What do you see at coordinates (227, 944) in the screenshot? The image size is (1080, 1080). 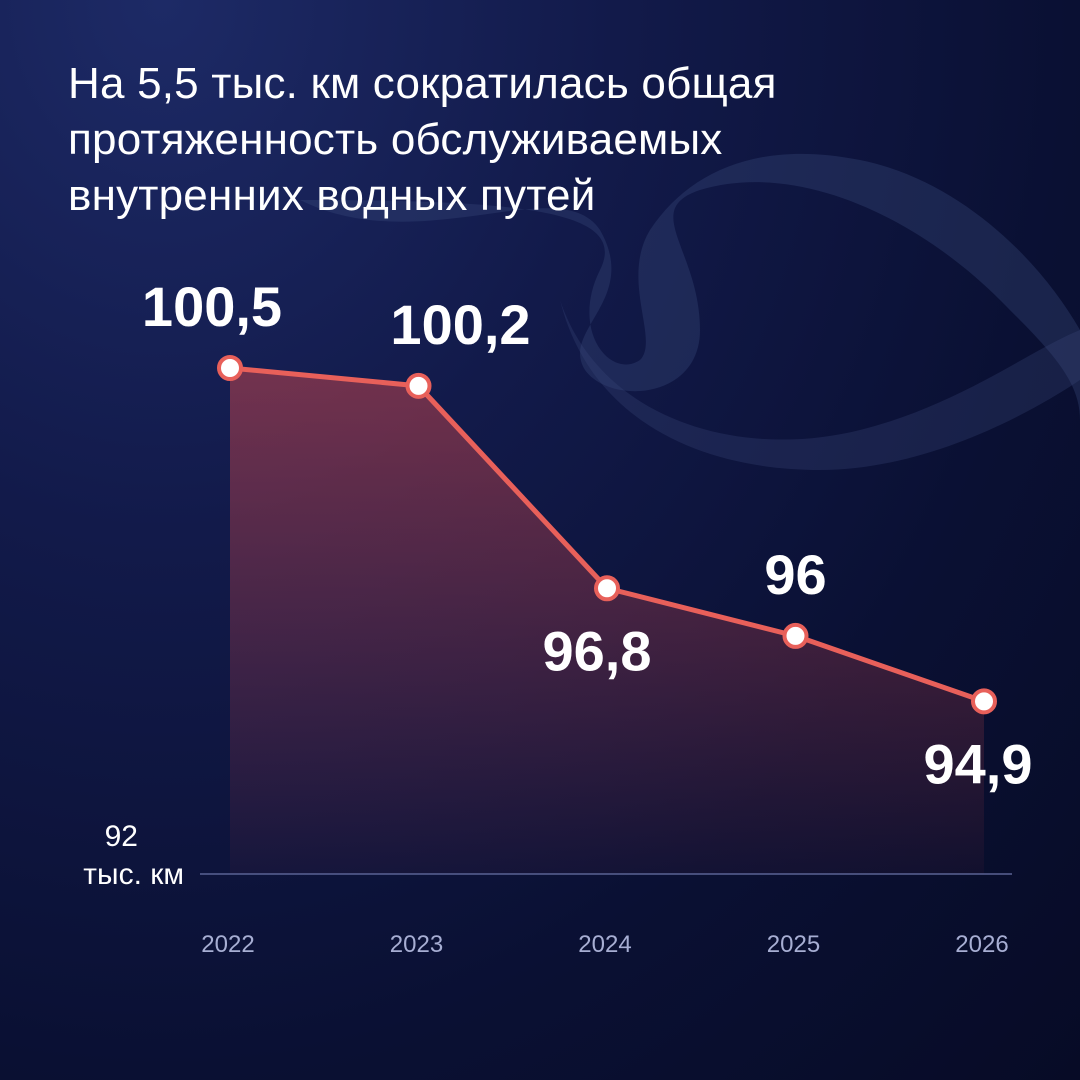 I see `x-tick-2022: 2022` at bounding box center [227, 944].